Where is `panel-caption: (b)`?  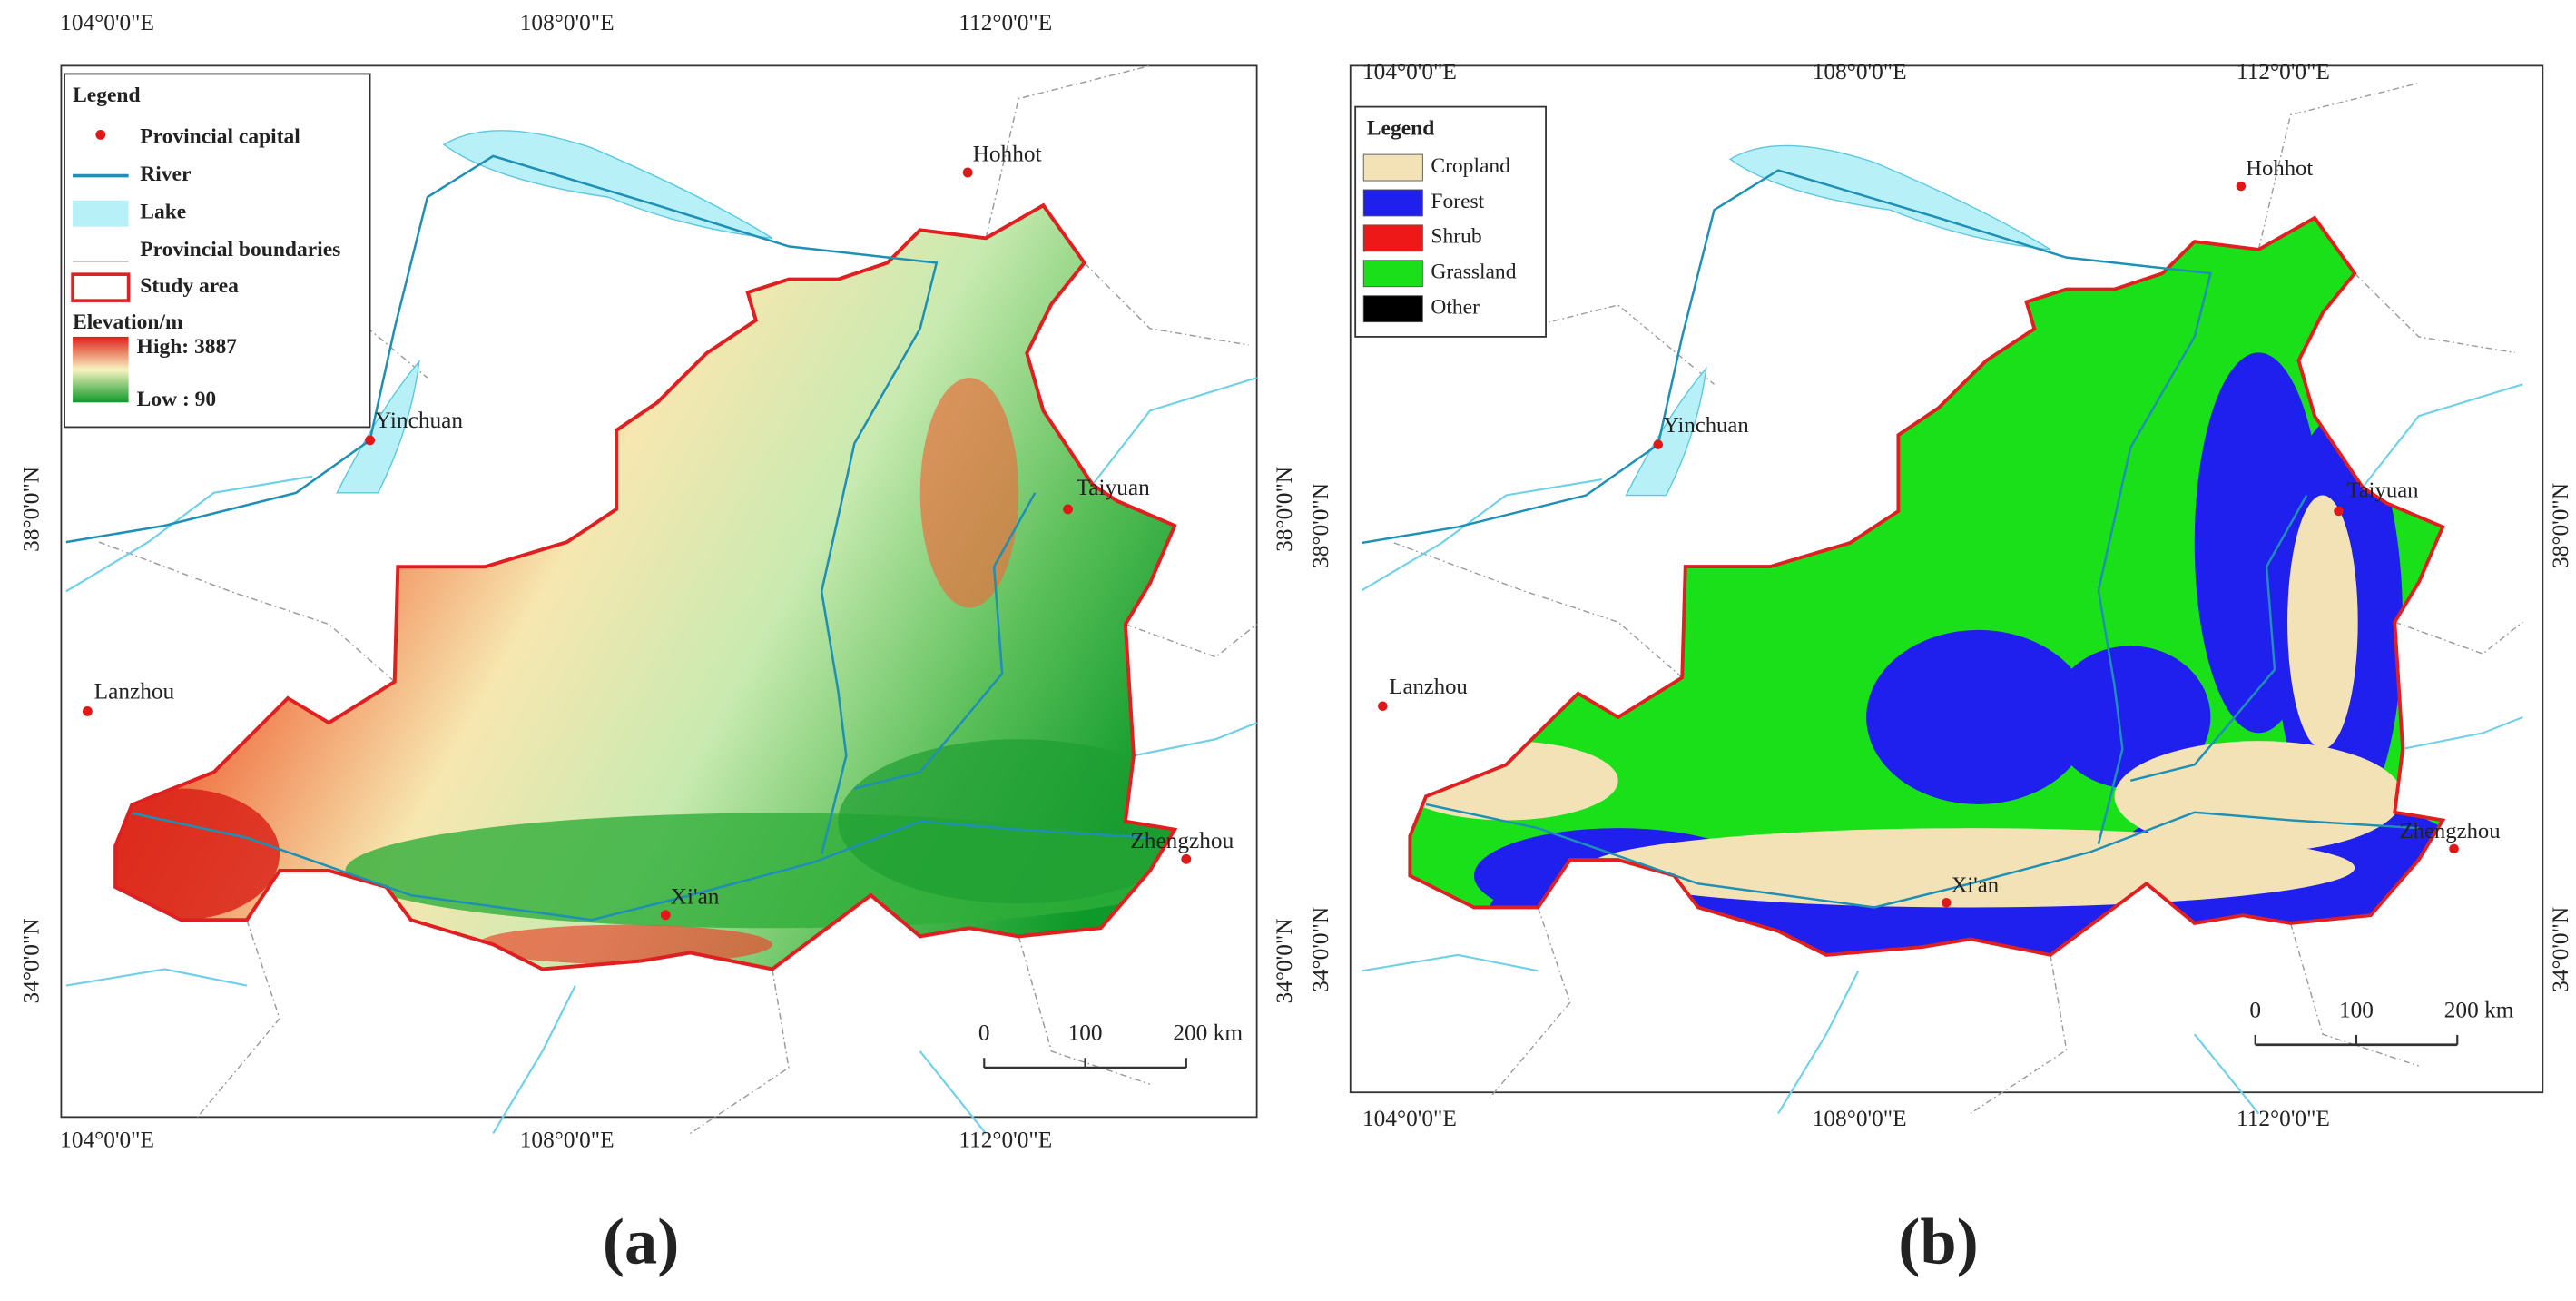 panel-caption: (b) is located at coordinates (1938, 1242).